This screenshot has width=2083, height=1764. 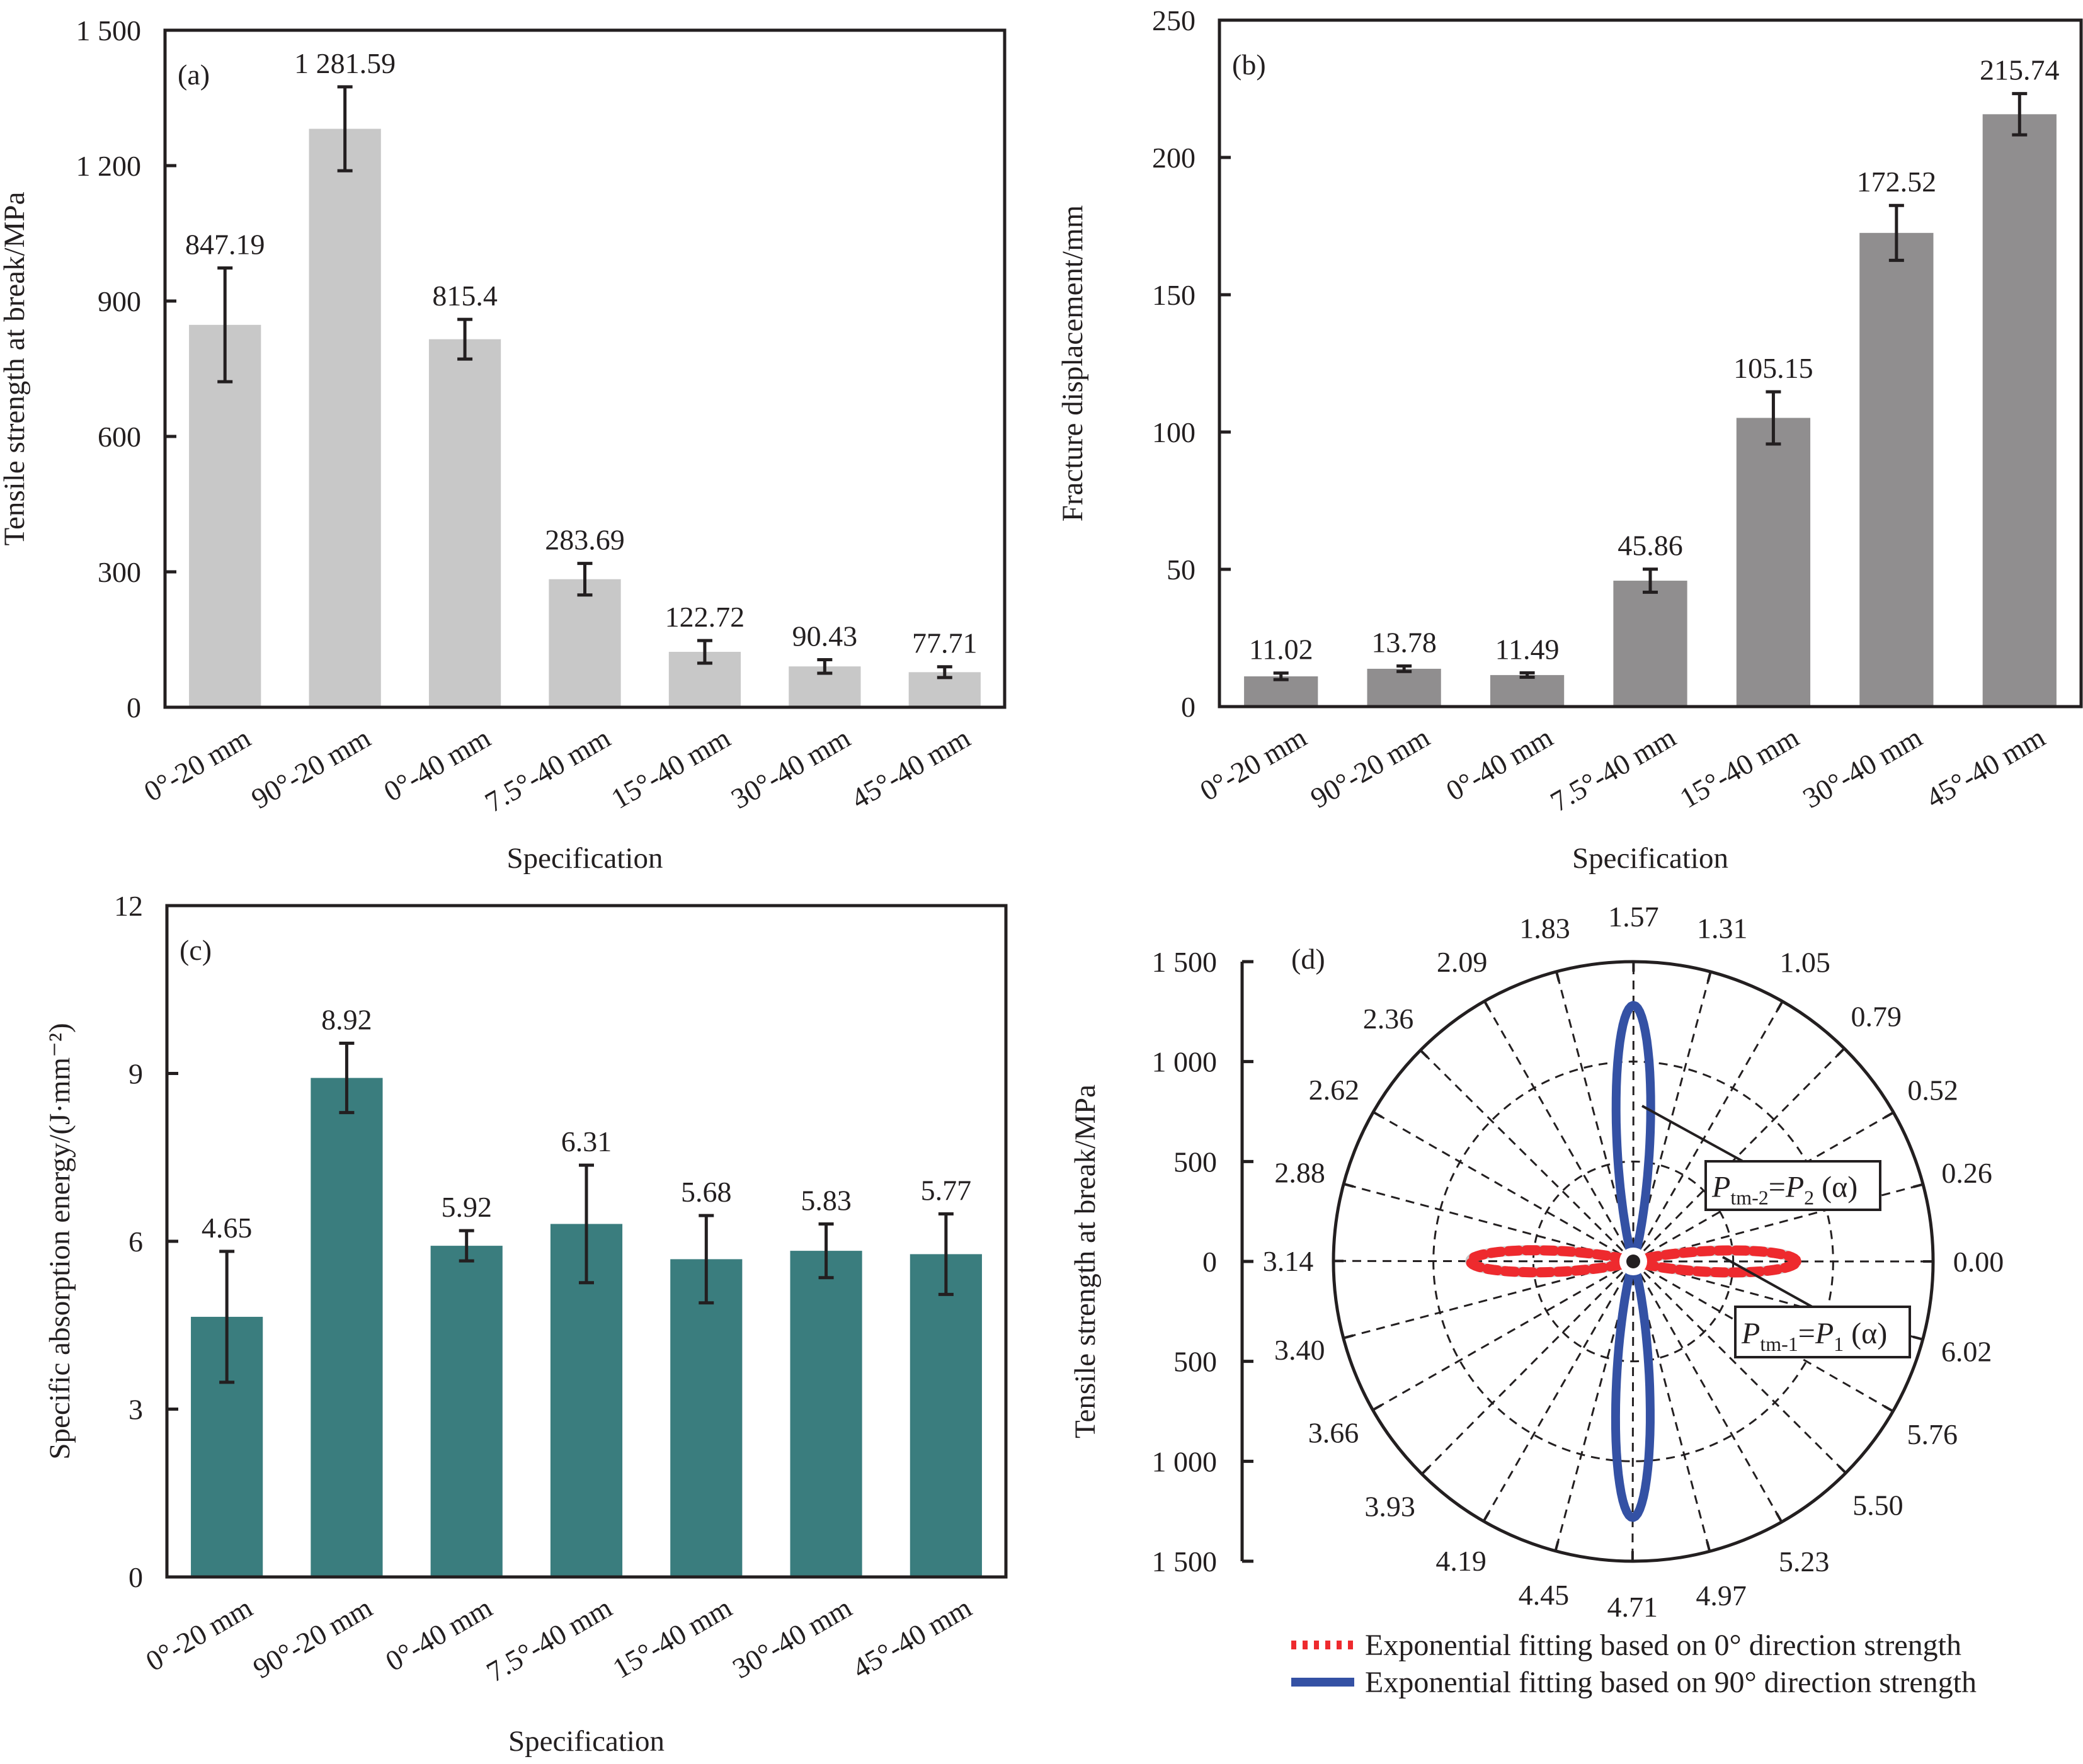 What do you see at coordinates (586, 1141) in the screenshot?
I see `data-label-4: 6.31` at bounding box center [586, 1141].